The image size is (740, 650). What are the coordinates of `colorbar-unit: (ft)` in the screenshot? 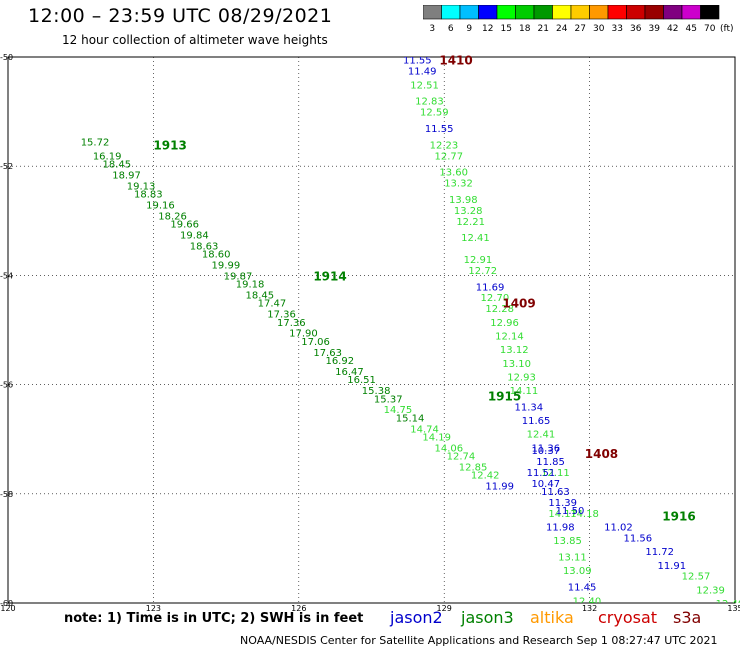 It's located at (727, 29).